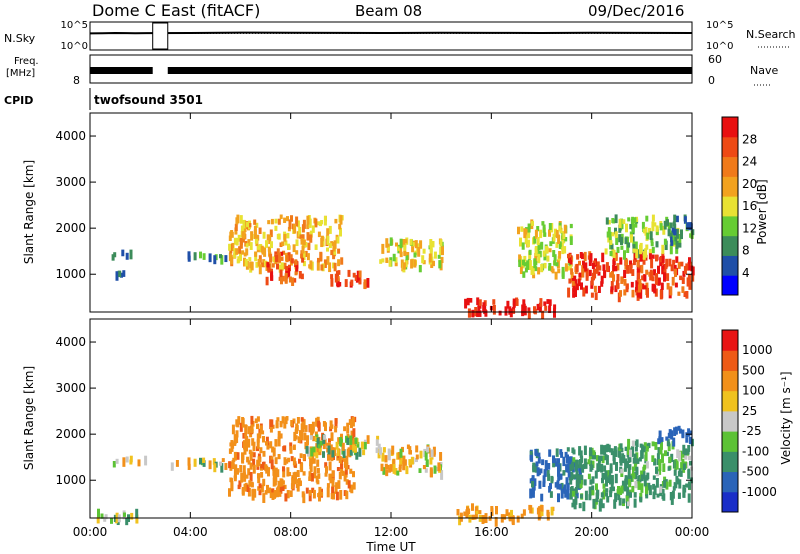  Describe the element at coordinates (26, 61) in the screenshot. I see `freq-label: Freq.` at that location.